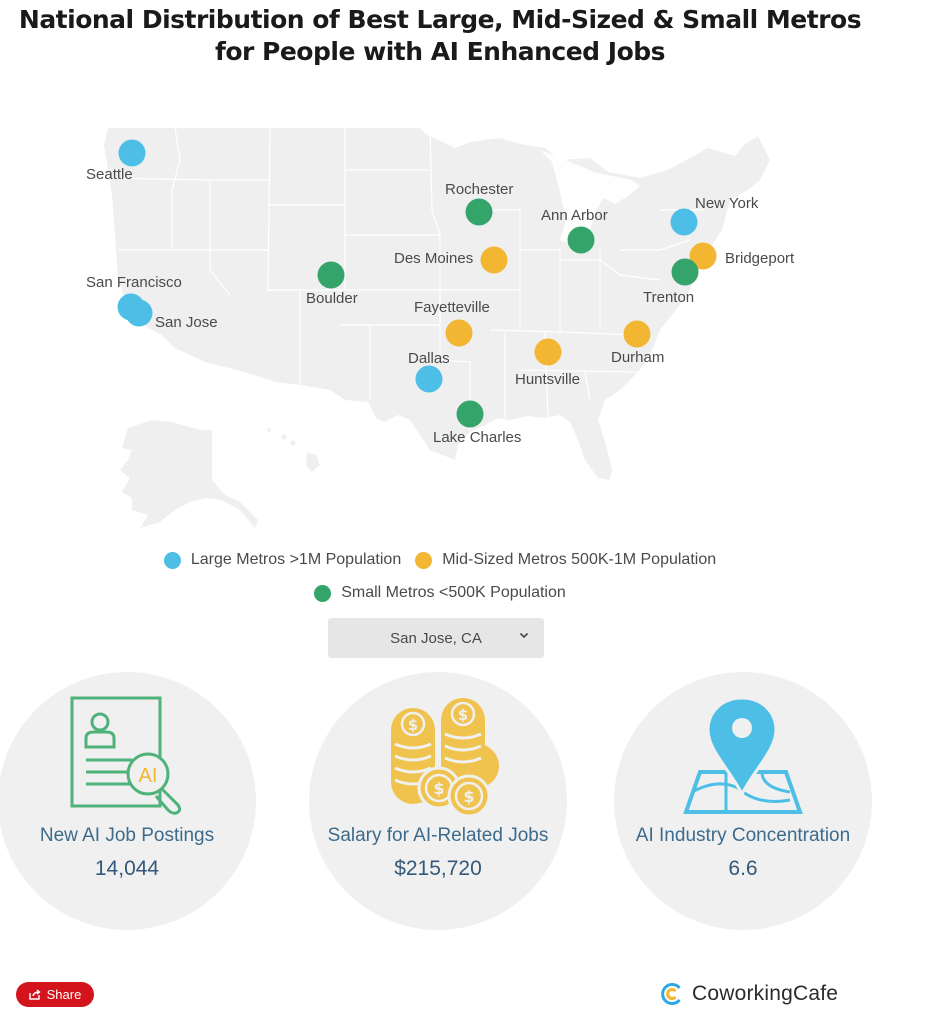 The image size is (933, 1024). What do you see at coordinates (548, 379) in the screenshot?
I see `city-label: Huntsville` at bounding box center [548, 379].